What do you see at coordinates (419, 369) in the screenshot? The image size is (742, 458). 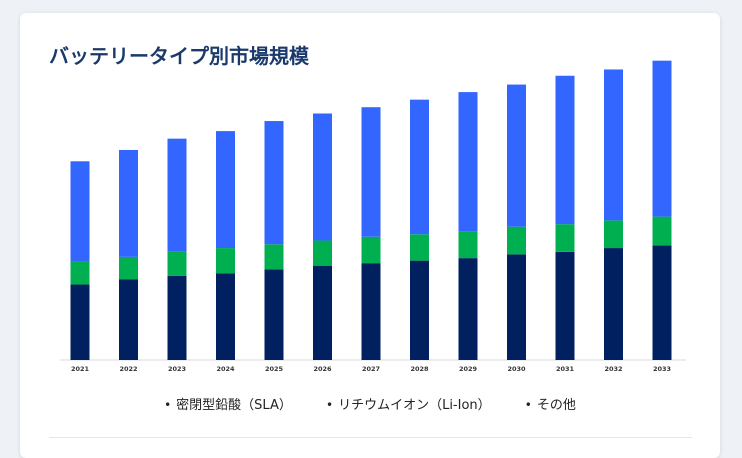 I see `x-tick-label: 2028` at bounding box center [419, 369].